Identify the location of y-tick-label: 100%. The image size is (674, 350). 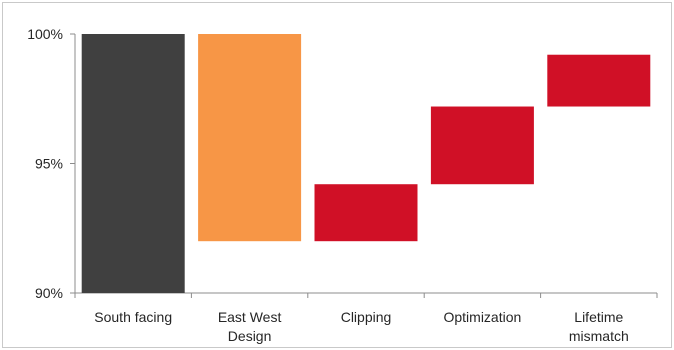
(45, 34).